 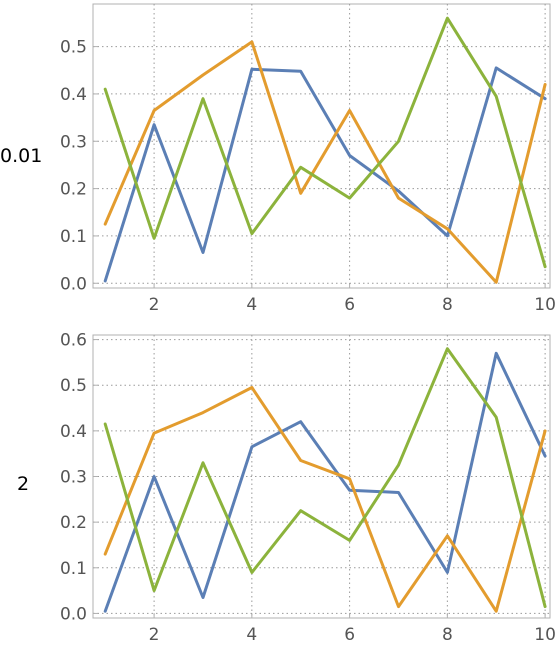 What do you see at coordinates (73, 386) in the screenshot?
I see `y-tick-label-1-5: 0.5` at bounding box center [73, 386].